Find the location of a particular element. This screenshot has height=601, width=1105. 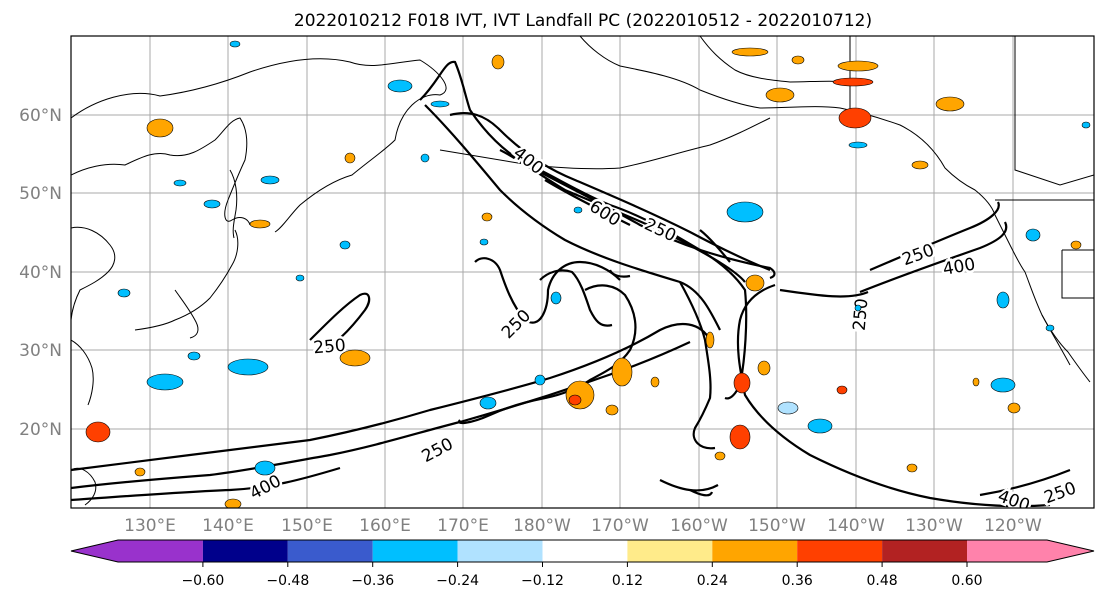

lon-label: 130°E is located at coordinates (150, 526).